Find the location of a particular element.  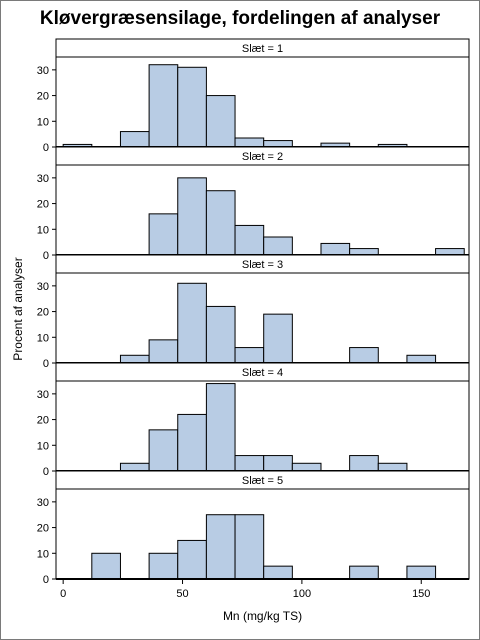

x-axis-title: Mn (mg/kg TS) is located at coordinates (262, 616).